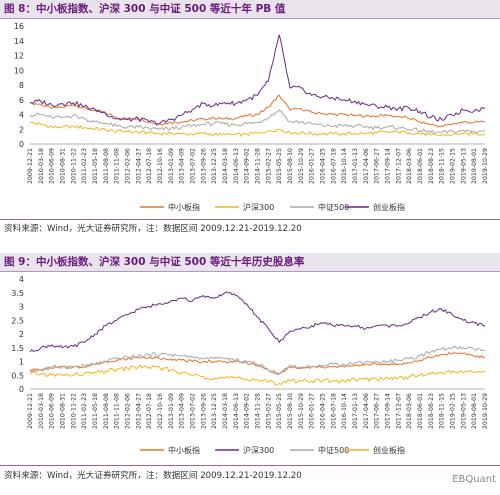 The image size is (500, 495). What do you see at coordinates (250, 465) in the screenshot?
I see `figure9-divider` at bounding box center [250, 465].